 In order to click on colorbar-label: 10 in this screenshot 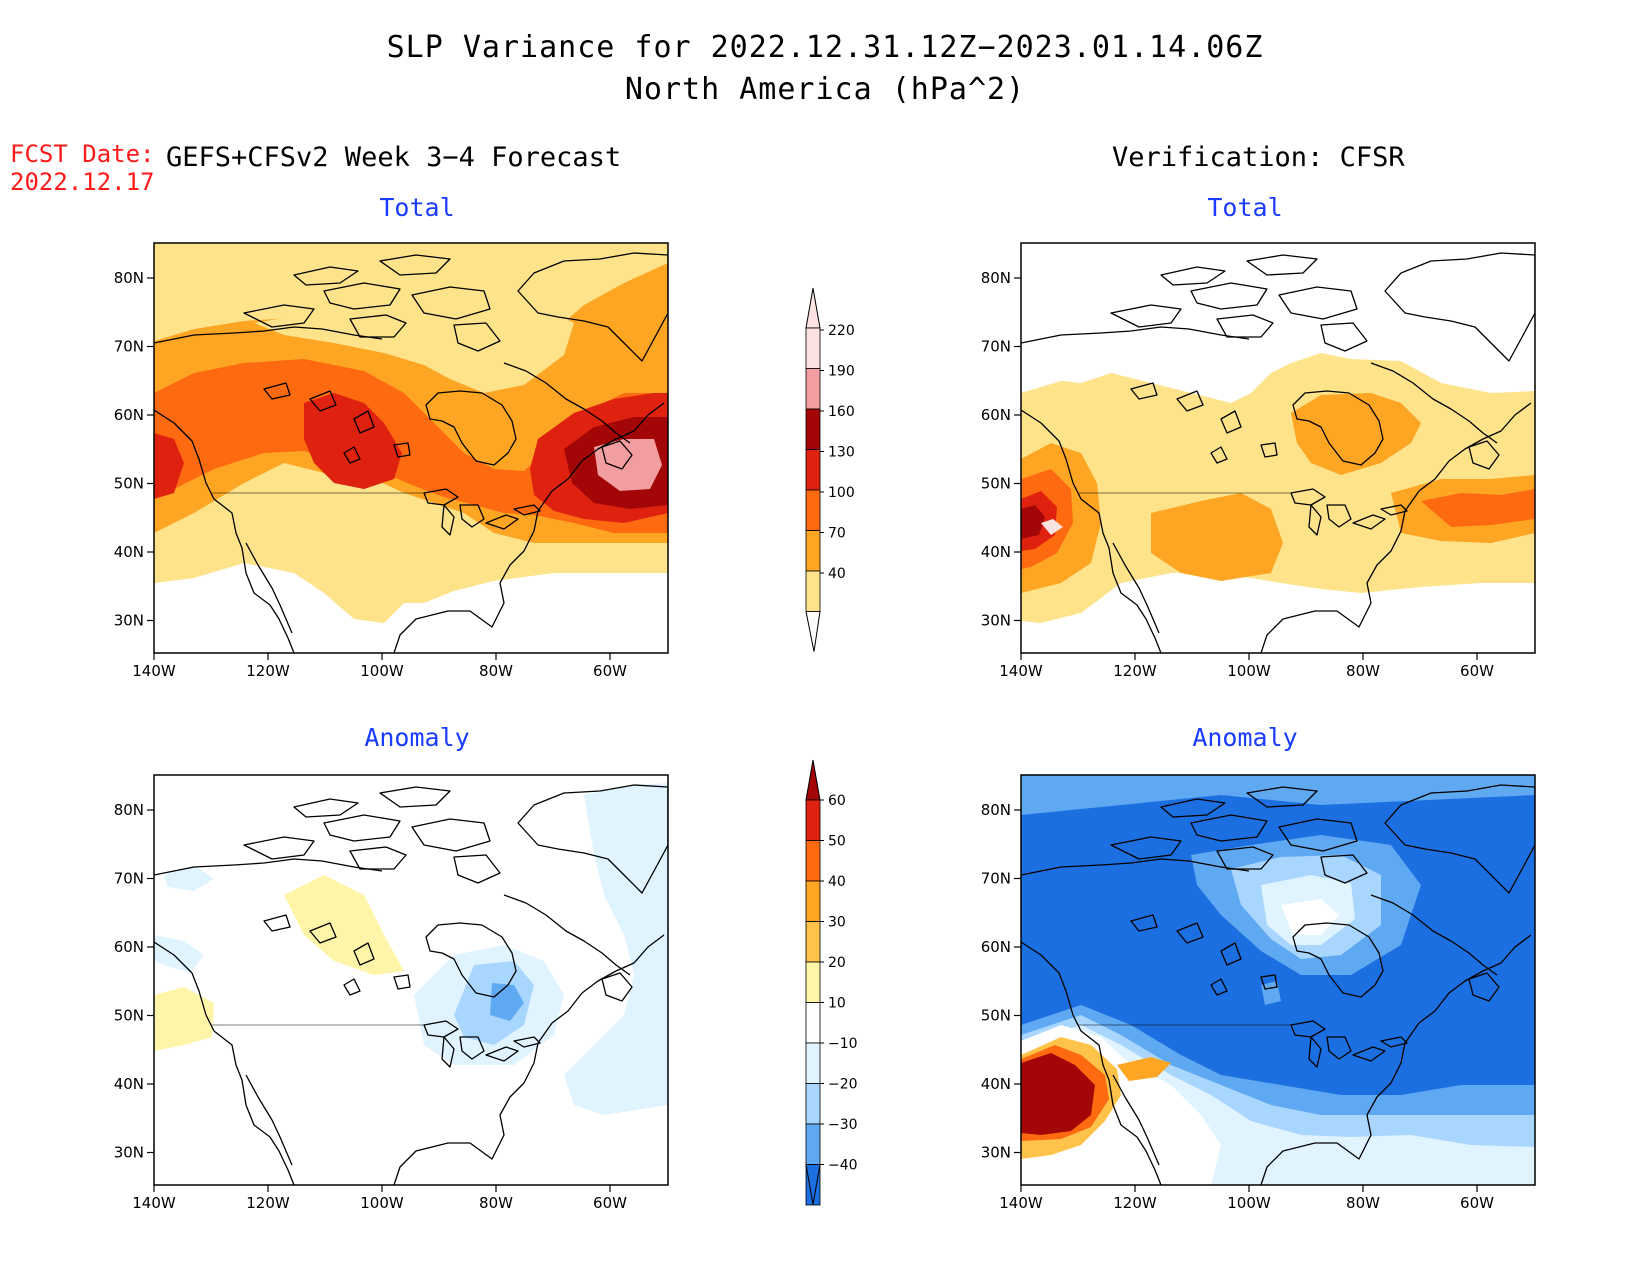, I will do `click(837, 1004)`.